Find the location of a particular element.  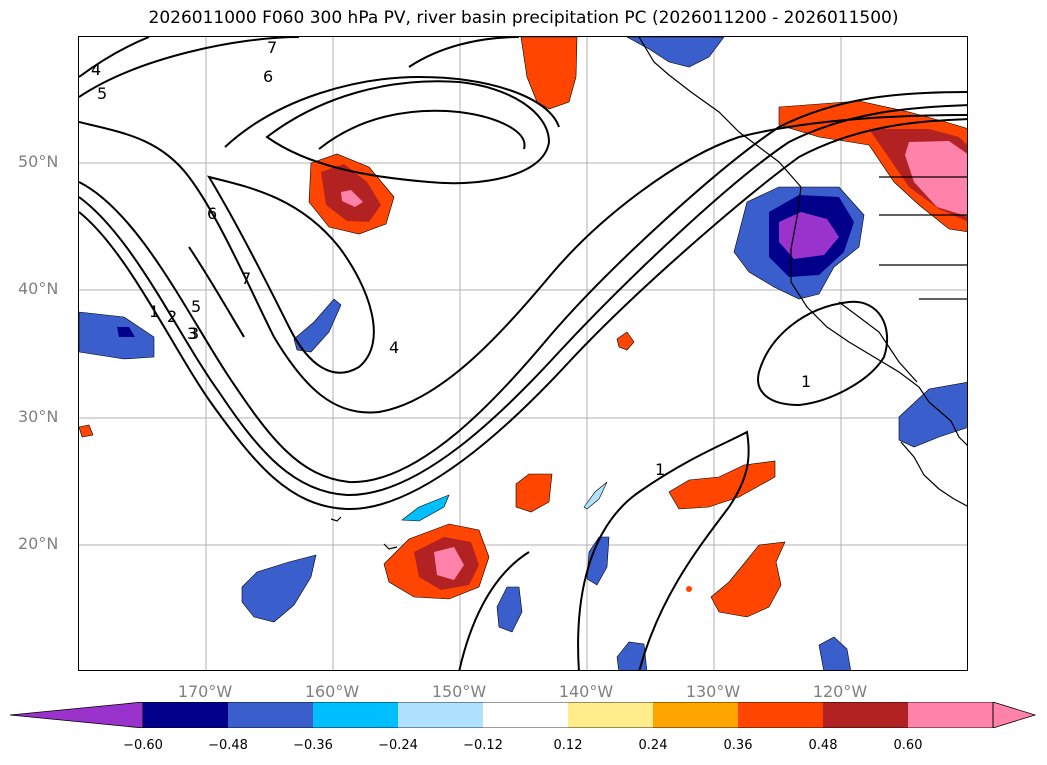

anomaly-west-cool is located at coordinates (117, 335).